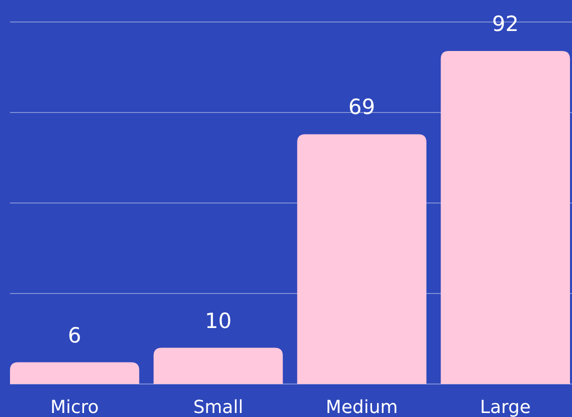 The image size is (572, 417). Describe the element at coordinates (74, 407) in the screenshot. I see `x-tick-label: Micro` at that location.